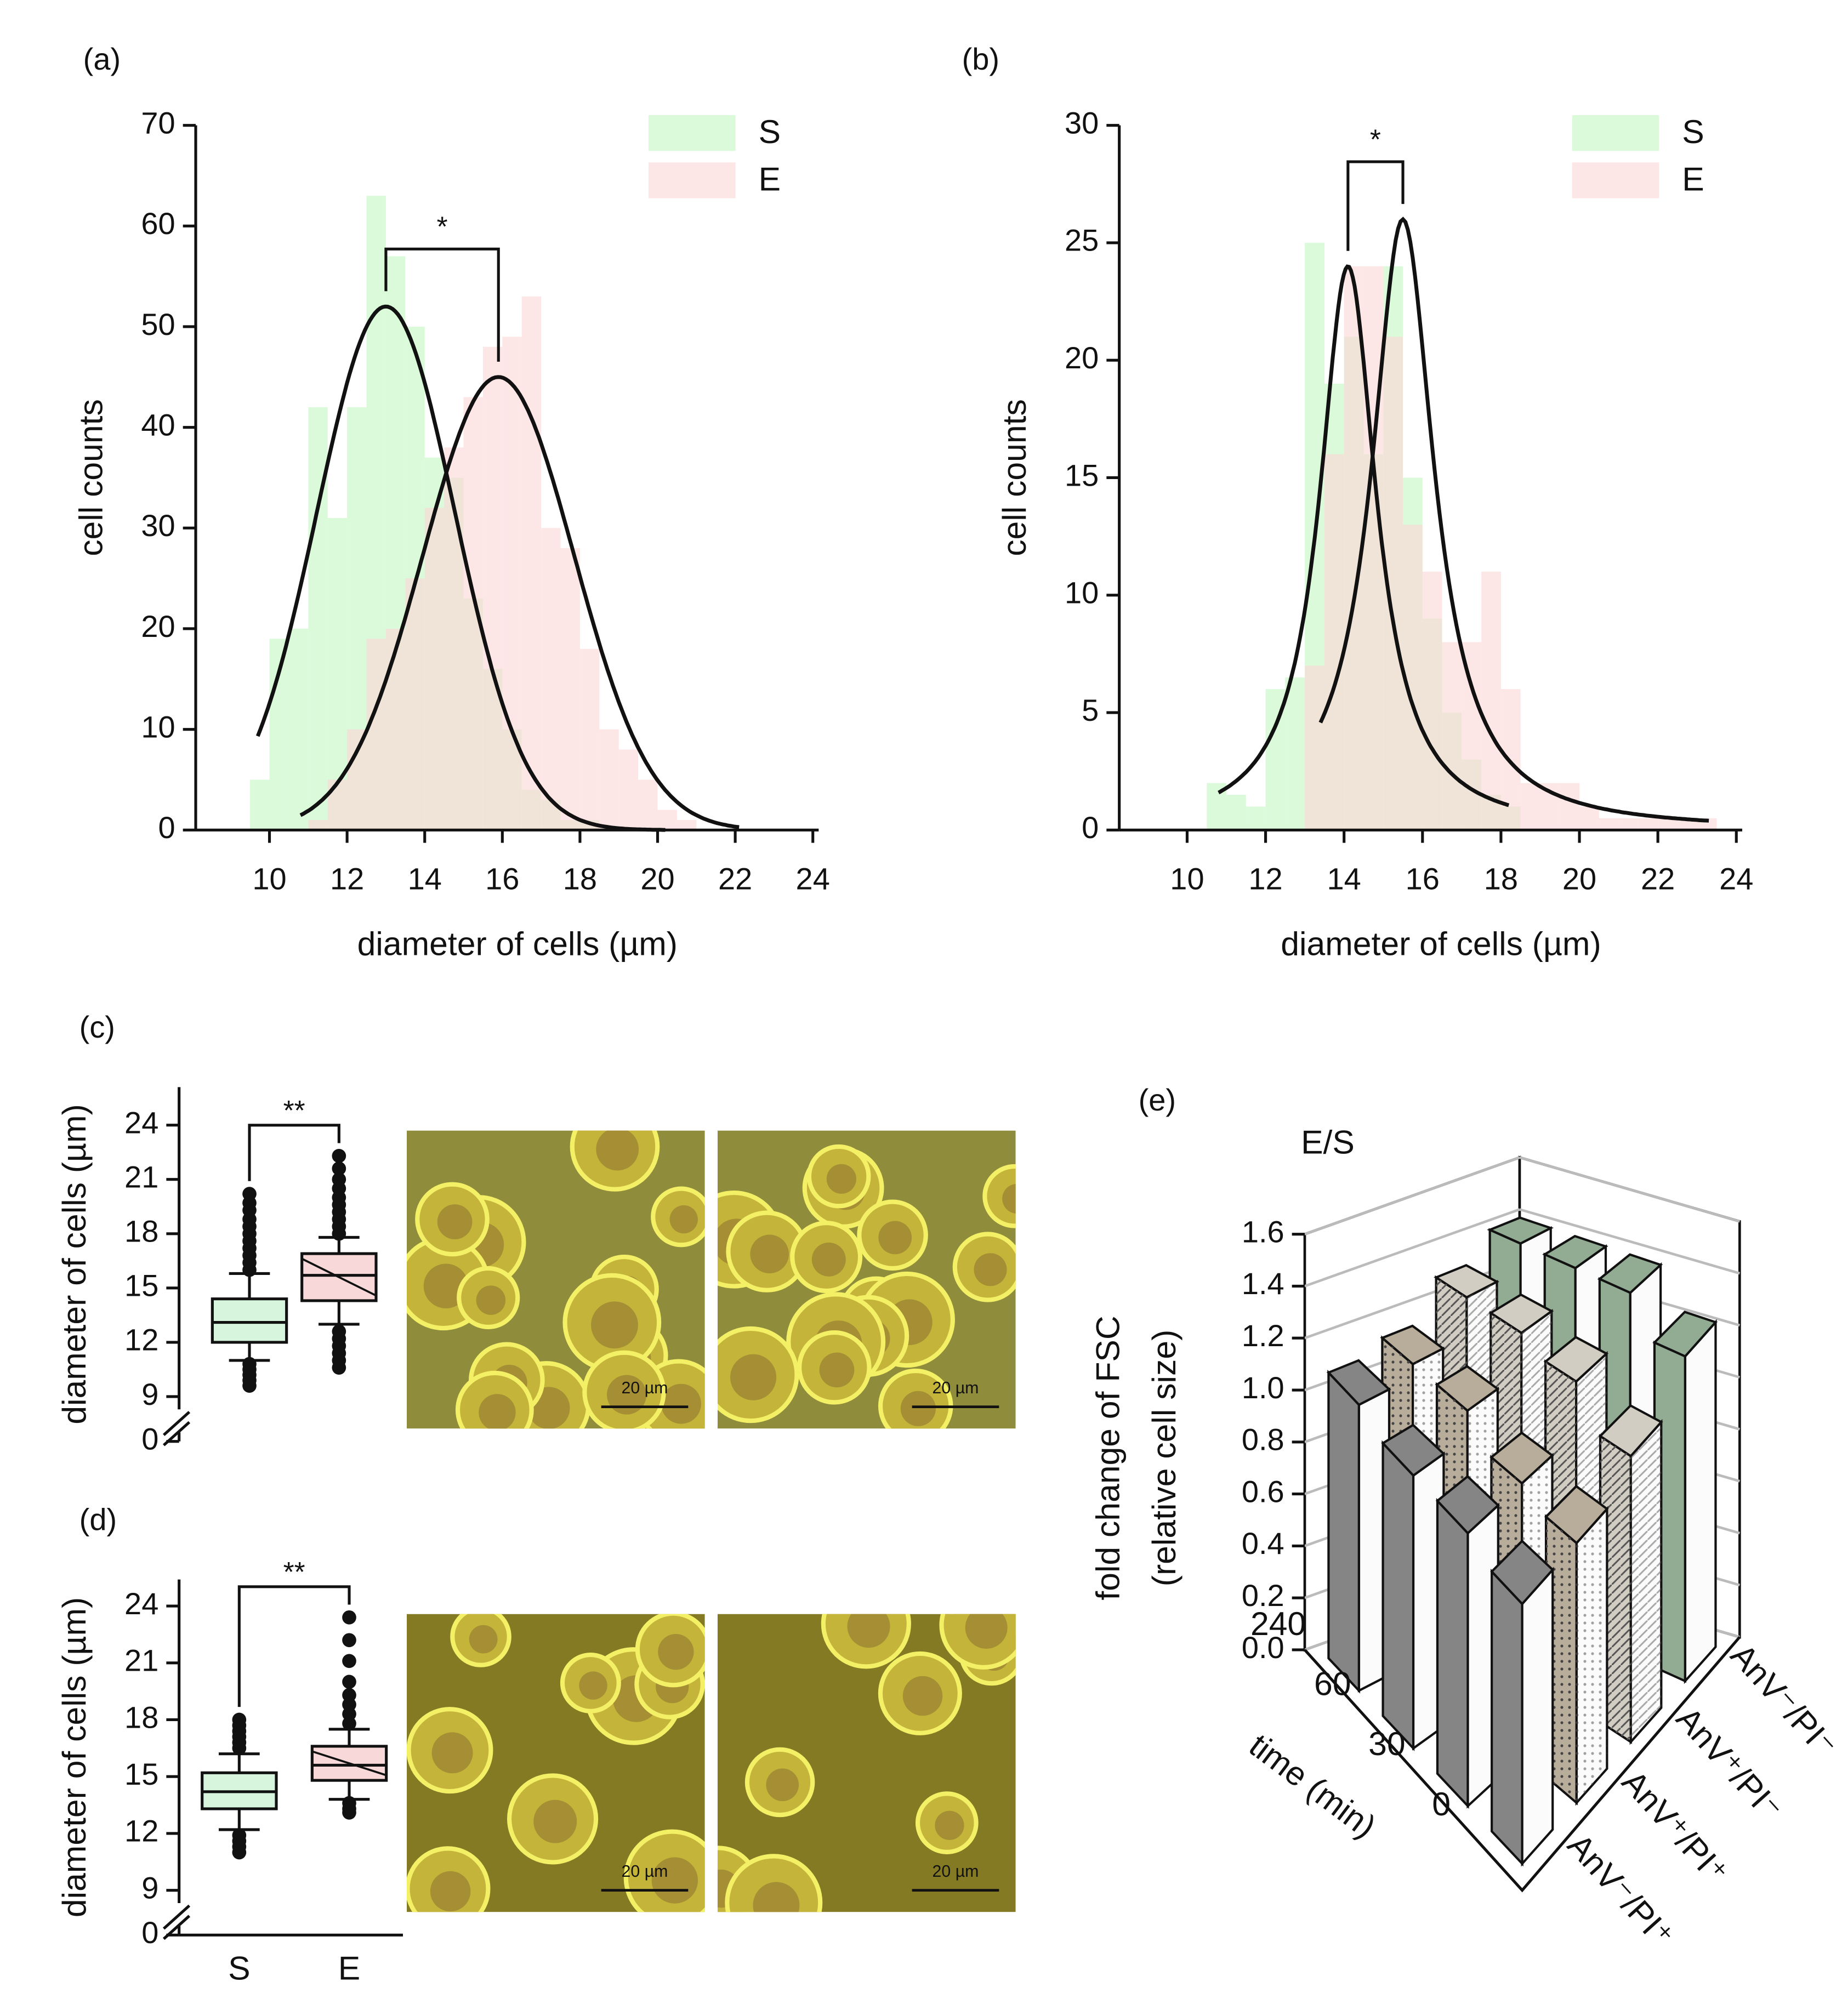 This screenshot has height=2016, width=1842. I want to click on y-tick-label: 9, so click(149, 1887).